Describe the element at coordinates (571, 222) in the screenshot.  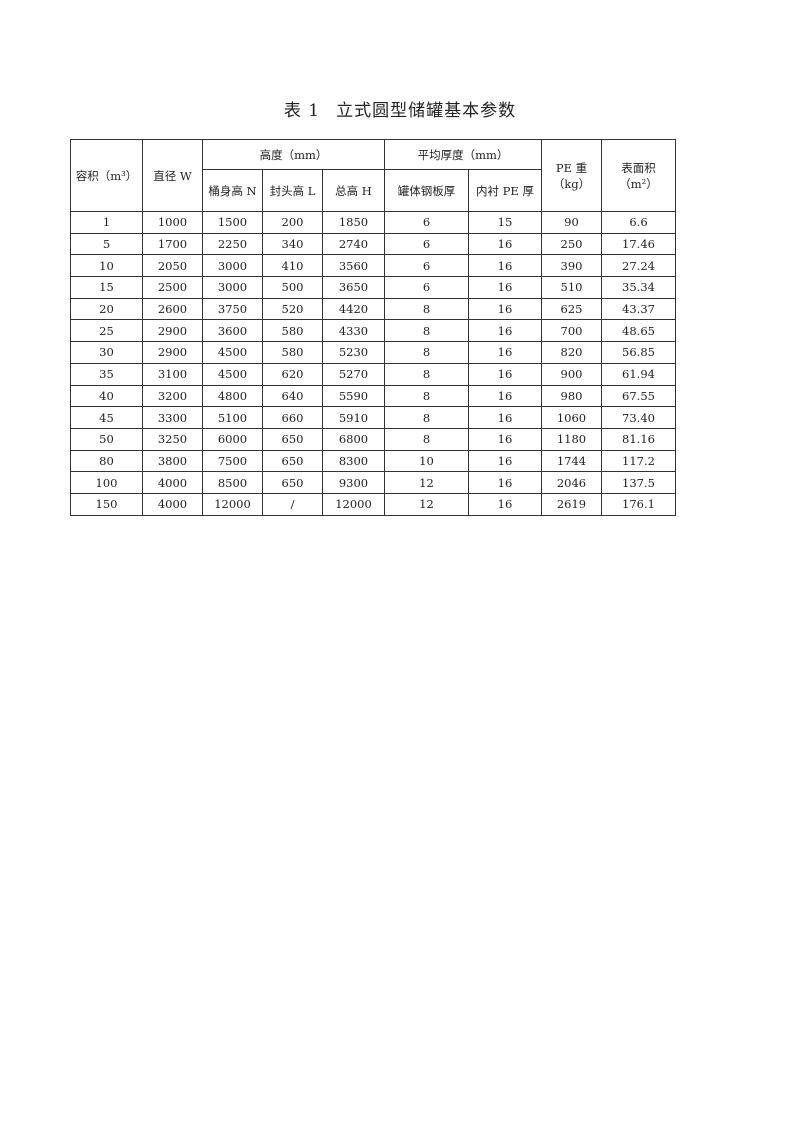
I see `cell-pe-weight: 90` at that location.